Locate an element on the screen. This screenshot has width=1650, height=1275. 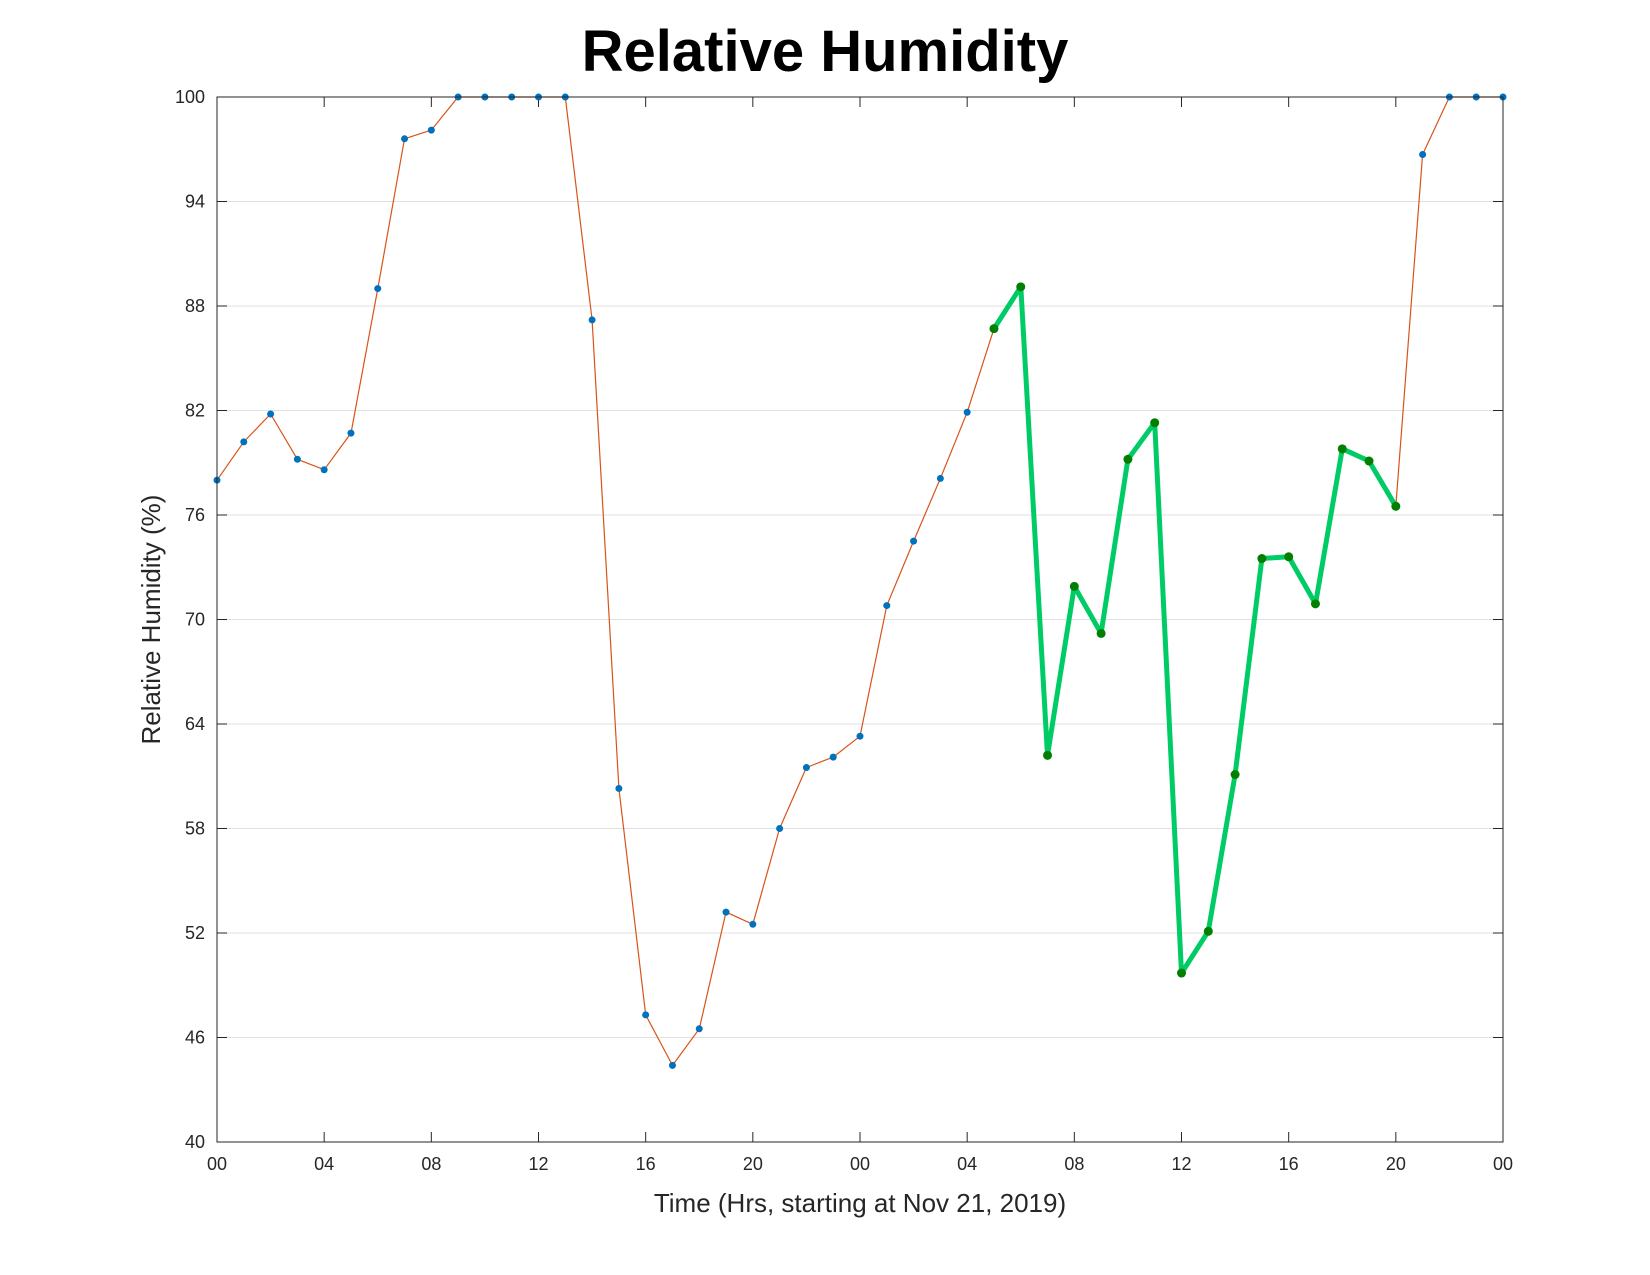
y-tick-label: 58 is located at coordinates (195, 829).